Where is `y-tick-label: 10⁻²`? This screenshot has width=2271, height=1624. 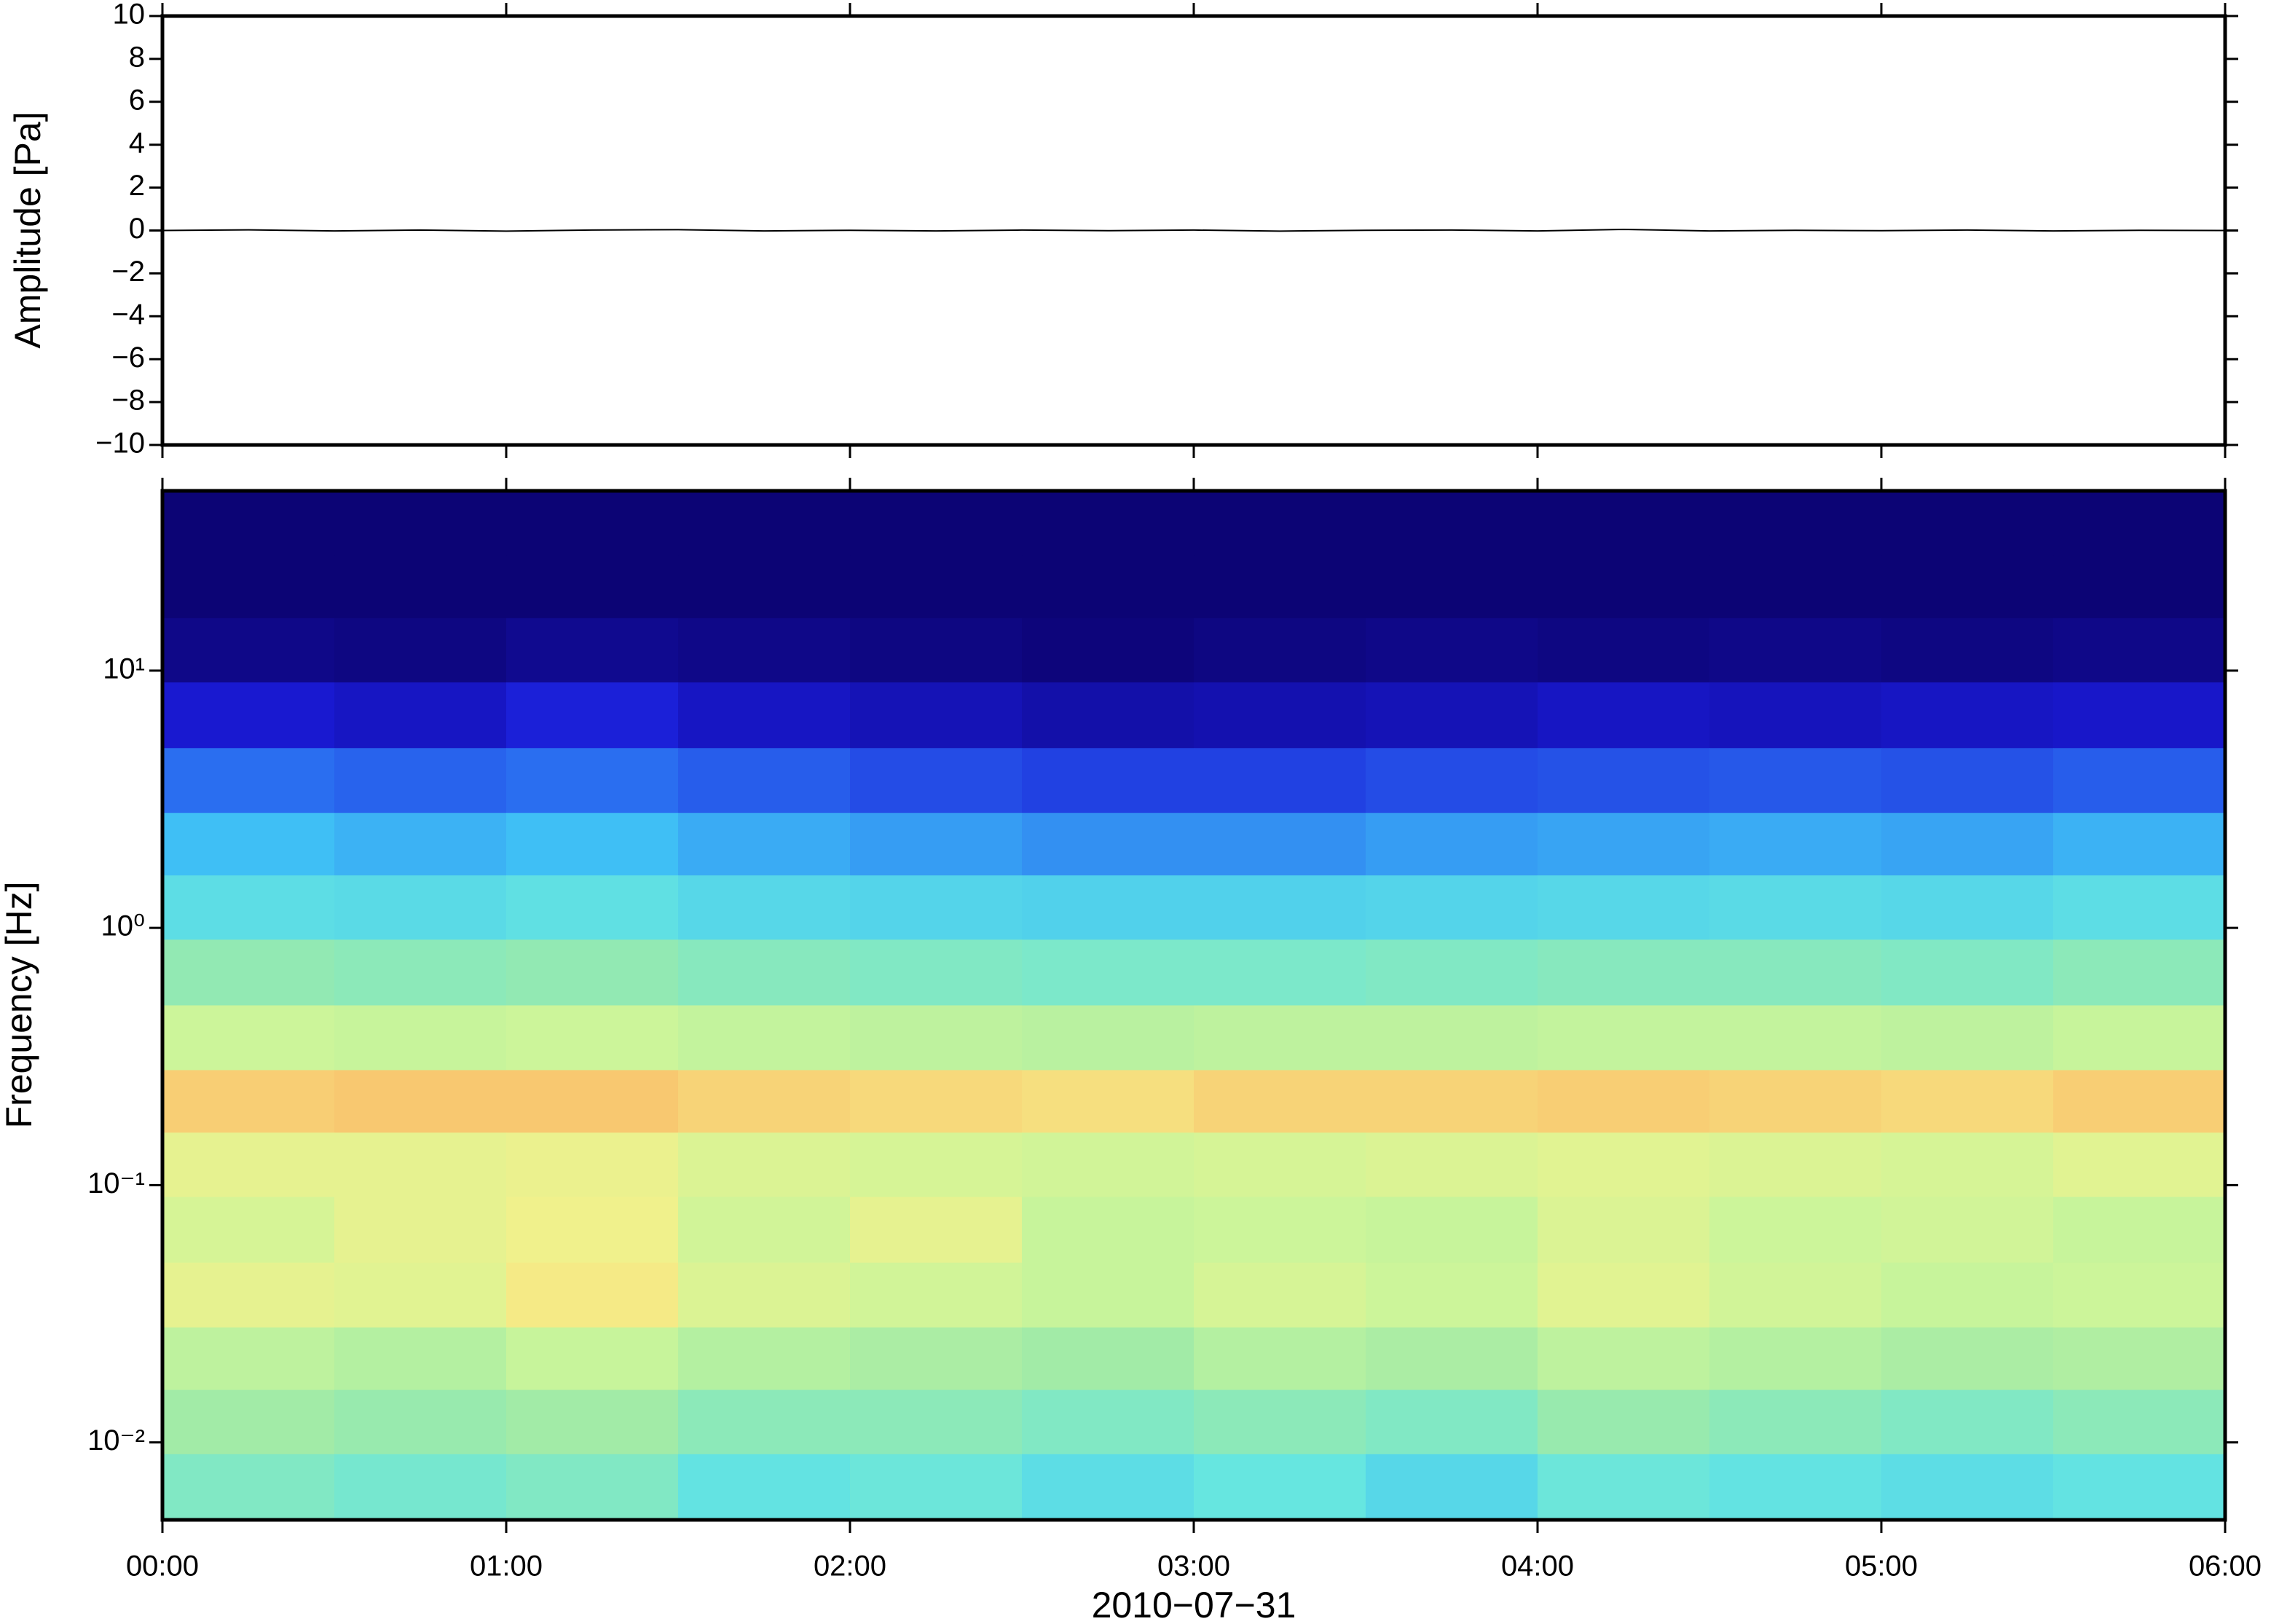
y-tick-label: 10⁻² is located at coordinates (116, 1440).